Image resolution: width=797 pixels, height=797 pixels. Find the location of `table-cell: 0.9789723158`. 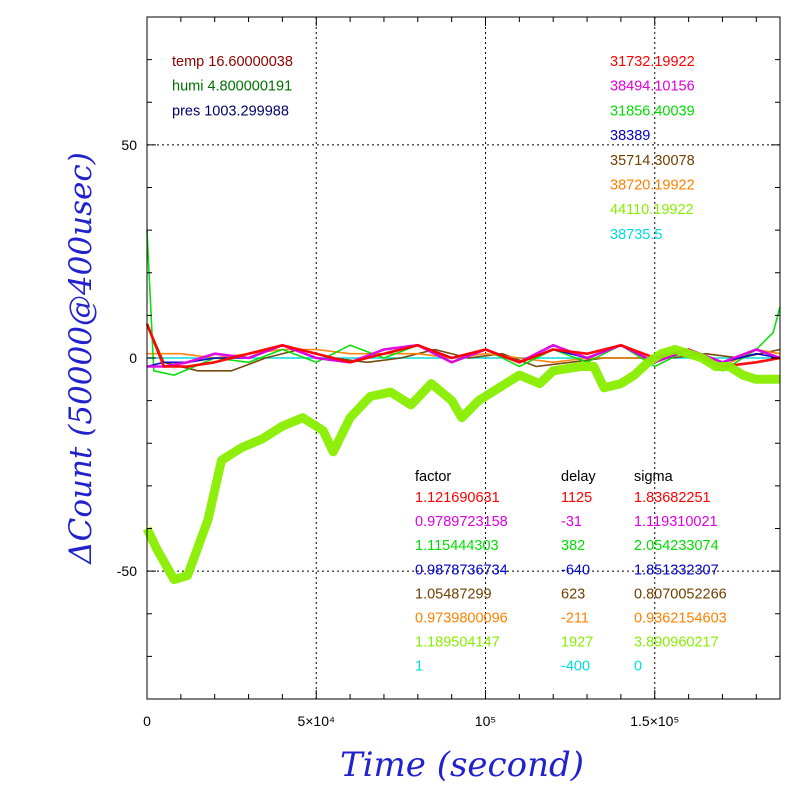

table-cell: 0.9789723158 is located at coordinates (461, 522).